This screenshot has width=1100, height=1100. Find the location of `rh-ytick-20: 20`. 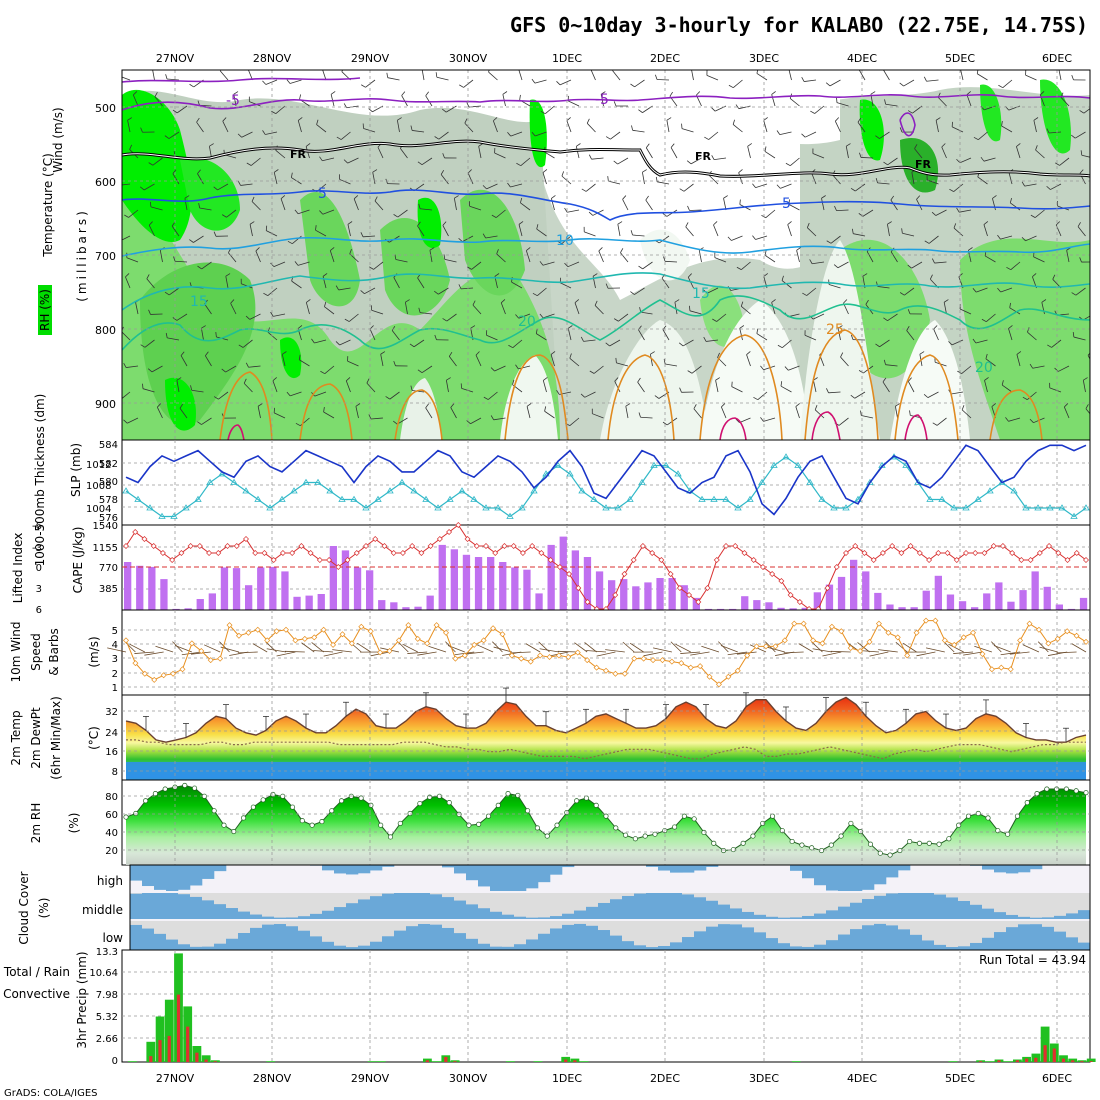

rh-ytick-20: 20 is located at coordinates (111, 851).